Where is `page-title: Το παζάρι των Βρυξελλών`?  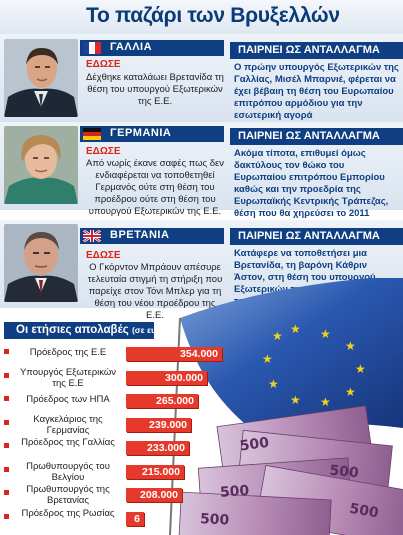 page-title: Το παζάρι των Βρυξελλών is located at coordinates (213, 15).